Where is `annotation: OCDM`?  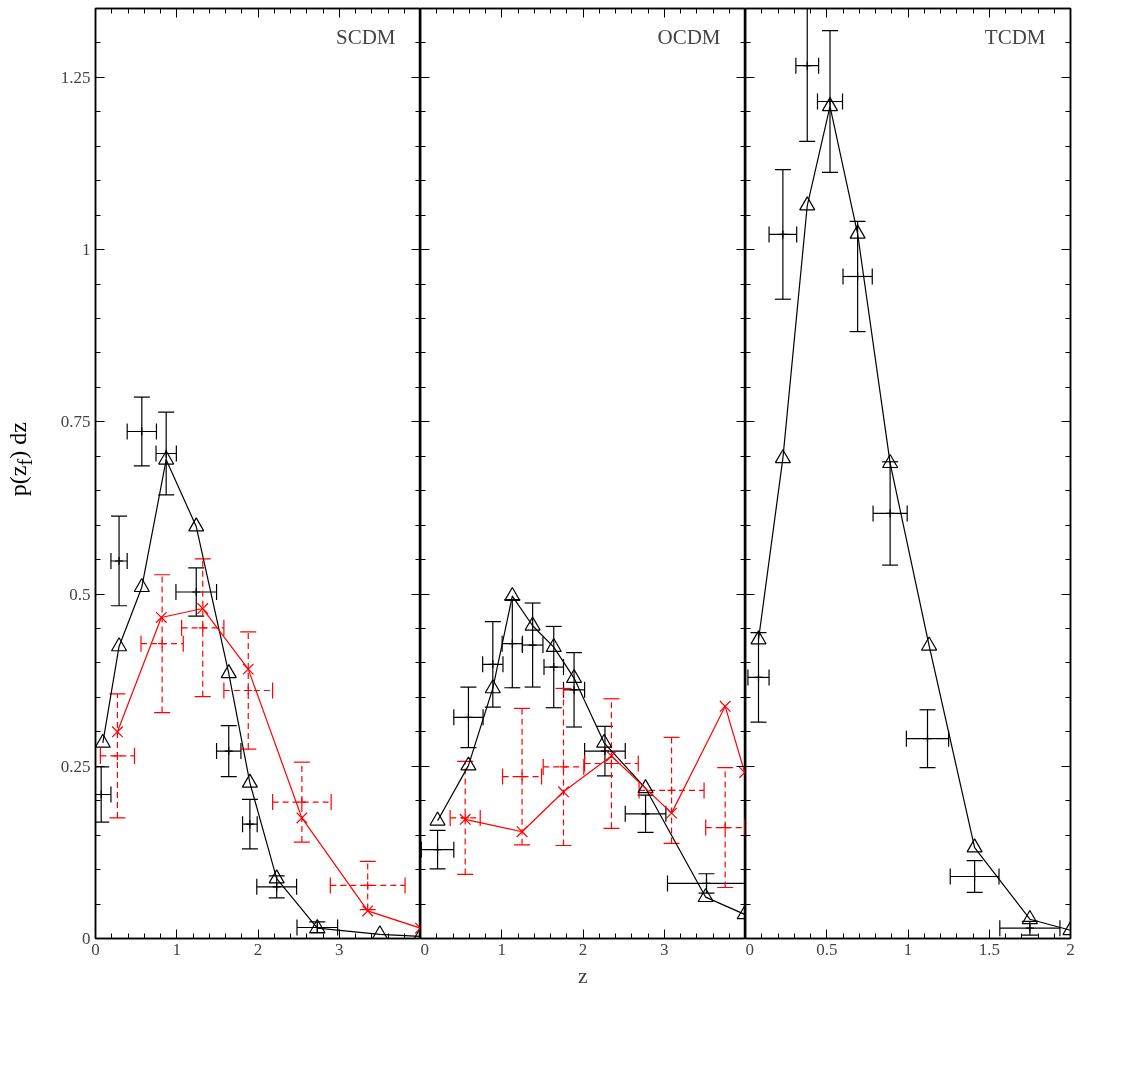 annotation: OCDM is located at coordinates (689, 36).